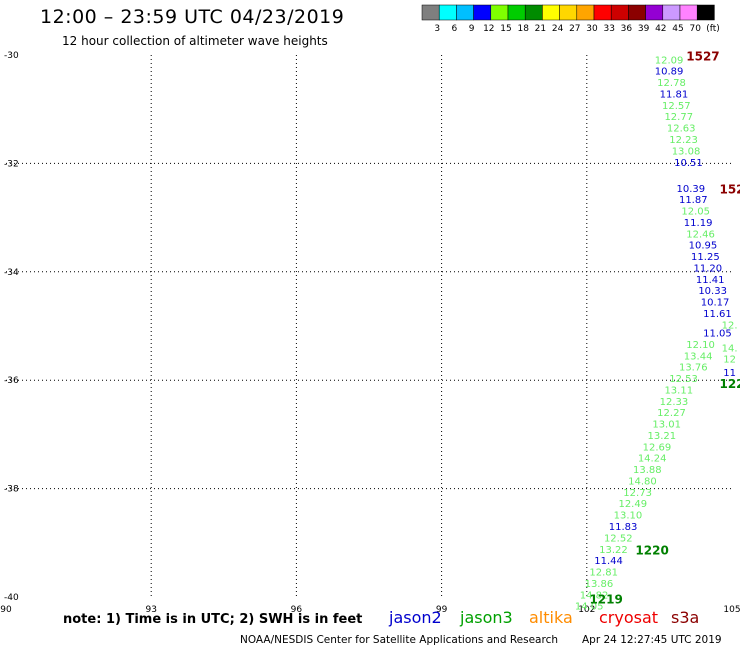 The image size is (740, 650). What do you see at coordinates (594, 595) in the screenshot?
I see `swh-point: 14.82` at bounding box center [594, 595].